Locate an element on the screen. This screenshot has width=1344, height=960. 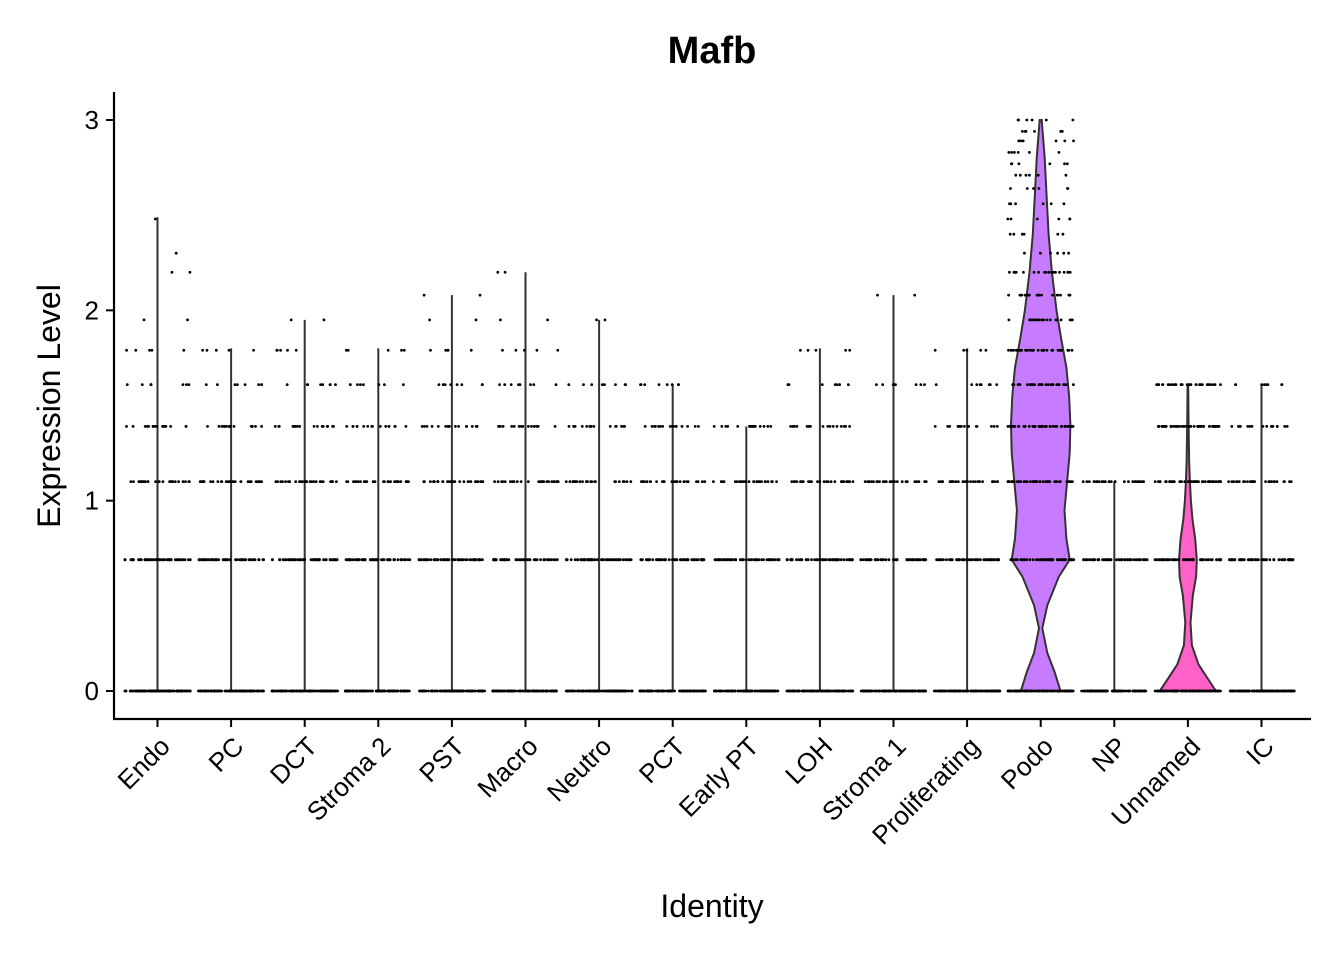
violin-pct is located at coordinates (672, 538).